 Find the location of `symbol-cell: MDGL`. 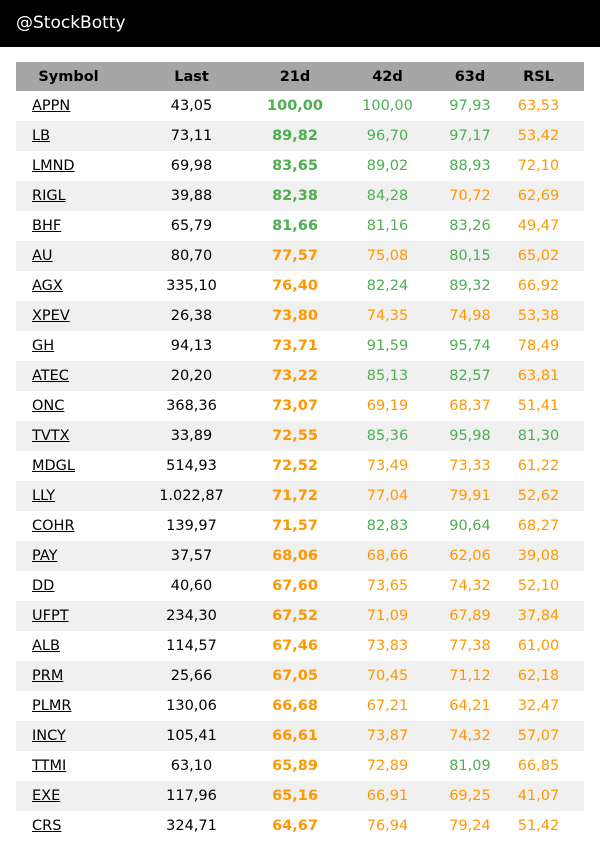

symbol-cell: MDGL is located at coordinates (68, 466).